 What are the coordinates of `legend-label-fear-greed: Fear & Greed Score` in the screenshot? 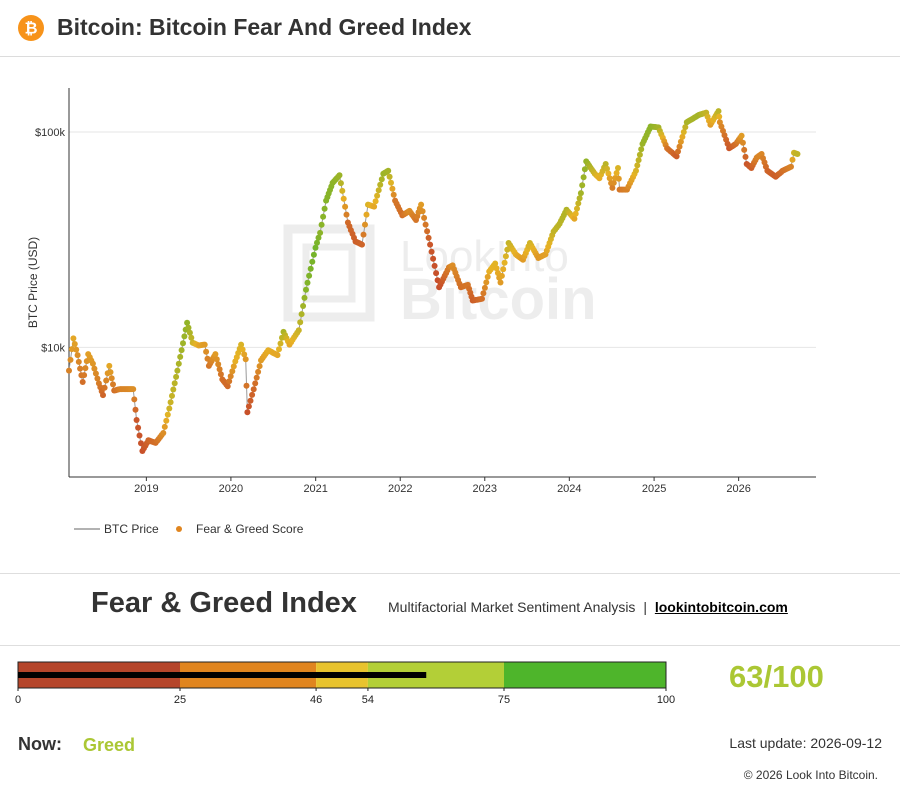 It's located at (250, 529).